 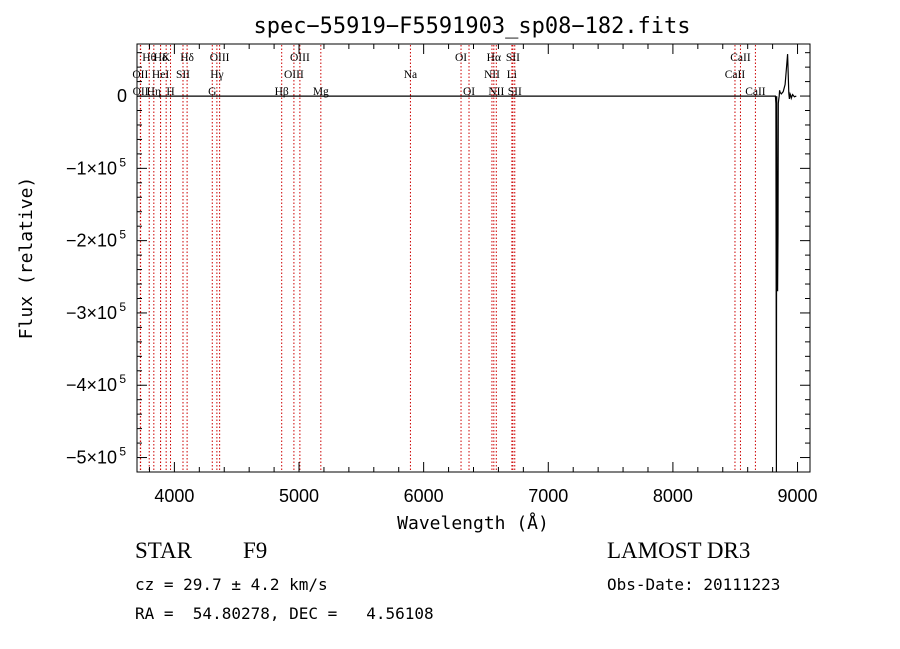 I want to click on line-label-9: Hδ, so click(x=187, y=58).